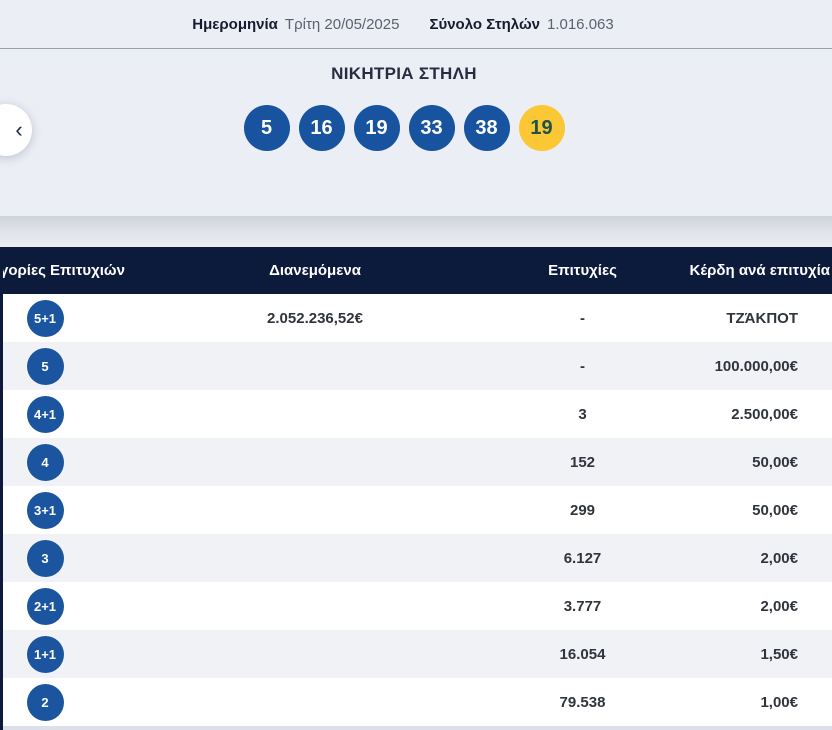 Image resolution: width=832 pixels, height=730 pixels. Describe the element at coordinates (582, 462) in the screenshot. I see `winners-cell: 152` at that location.